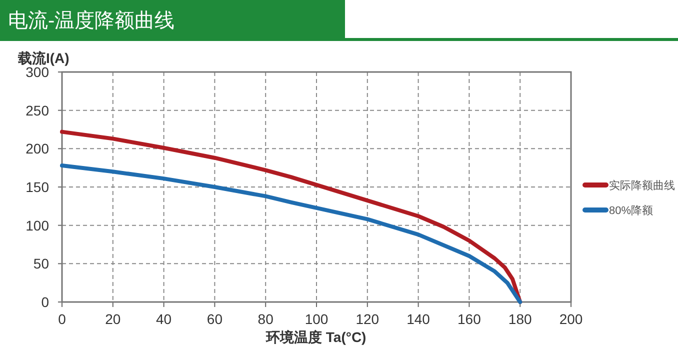  What do you see at coordinates (62, 319) in the screenshot?
I see `x-tick-label: 0` at bounding box center [62, 319].